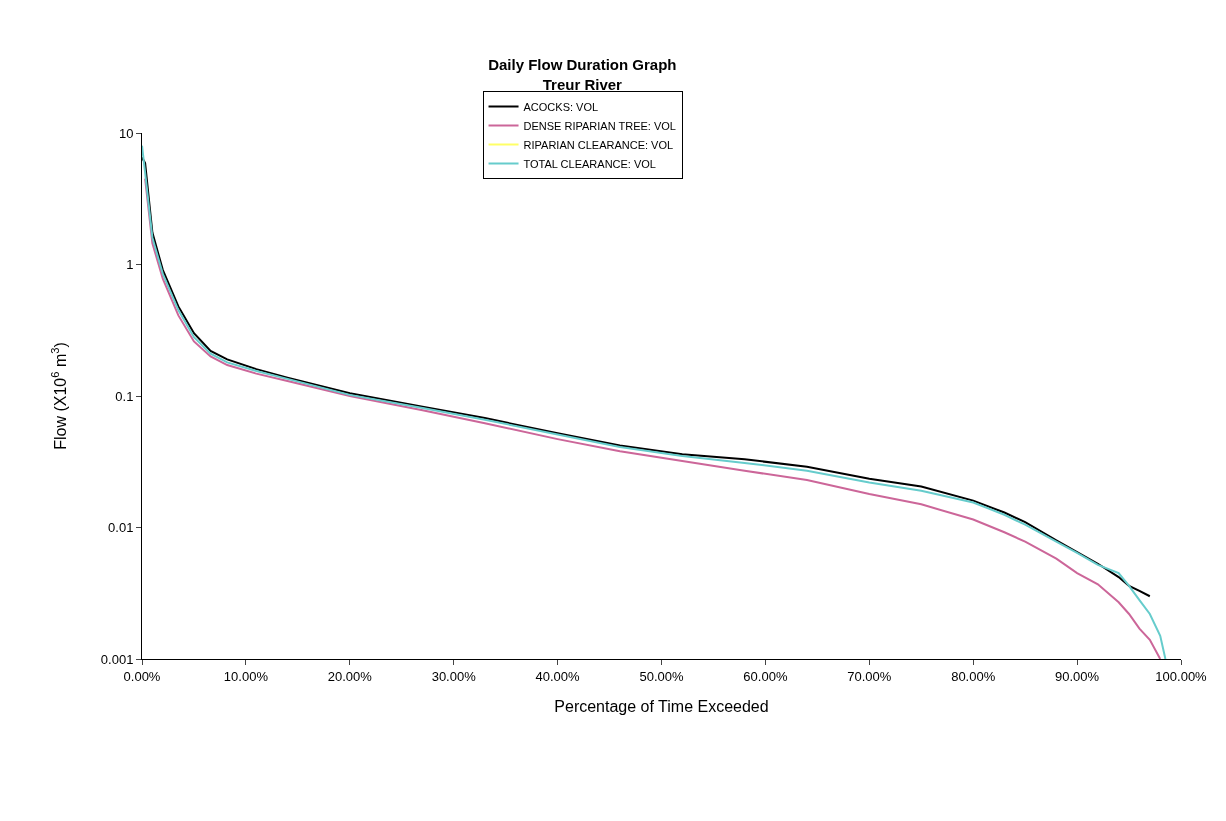  Describe the element at coordinates (124, 396) in the screenshot. I see `y-tick-label: 0.1` at that location.